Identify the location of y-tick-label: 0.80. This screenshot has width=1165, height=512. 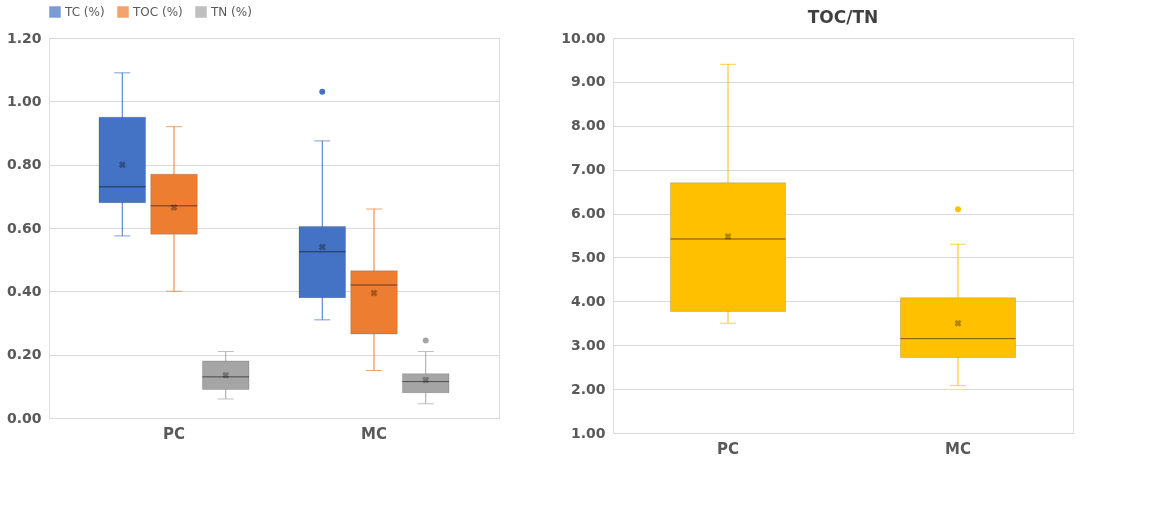
(24, 164).